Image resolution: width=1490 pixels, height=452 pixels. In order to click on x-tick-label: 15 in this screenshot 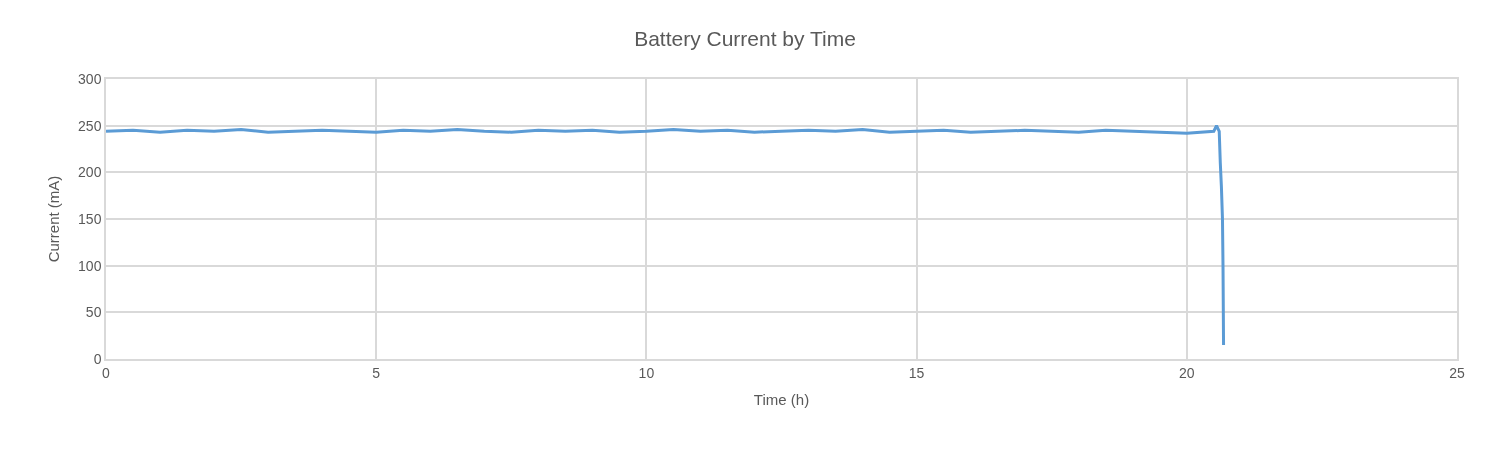, I will do `click(916, 372)`.